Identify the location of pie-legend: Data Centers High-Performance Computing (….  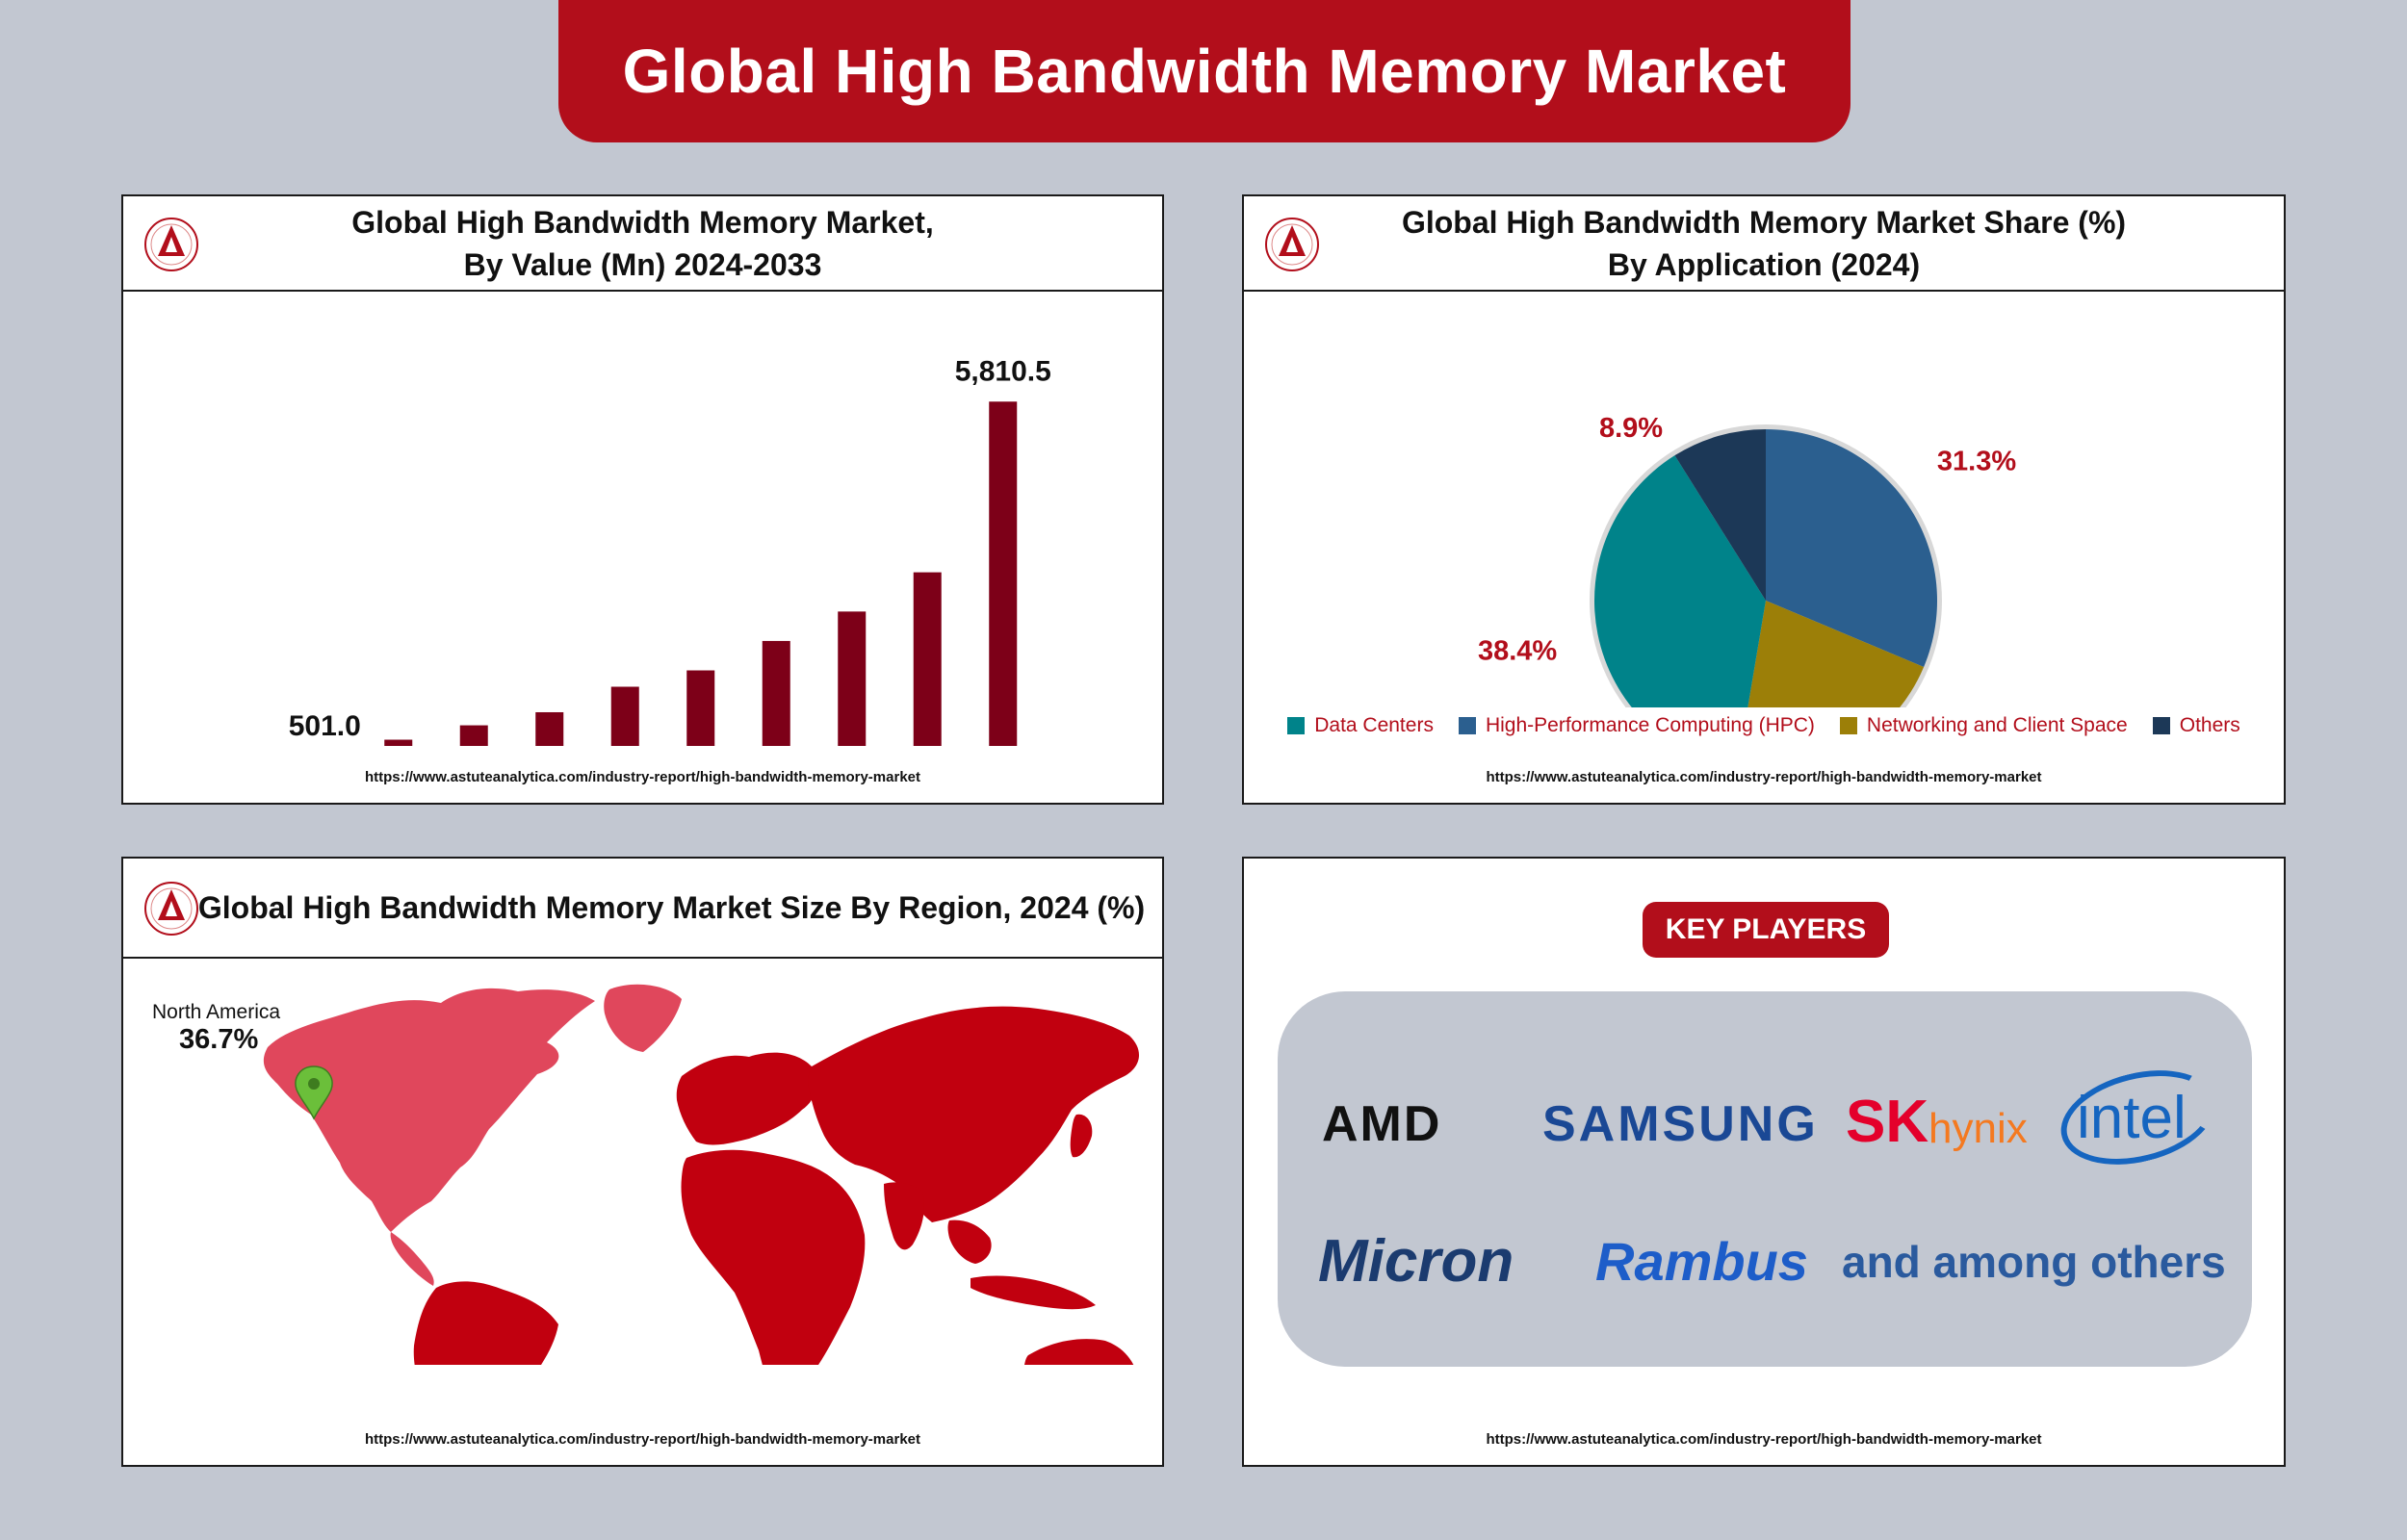
(1764, 725).